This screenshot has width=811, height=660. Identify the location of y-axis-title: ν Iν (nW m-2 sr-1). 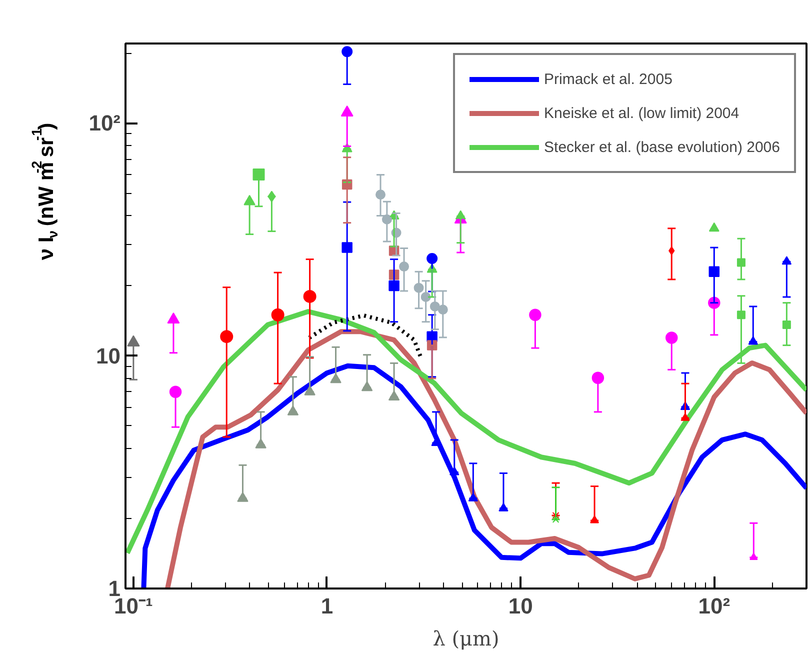
(44, 191).